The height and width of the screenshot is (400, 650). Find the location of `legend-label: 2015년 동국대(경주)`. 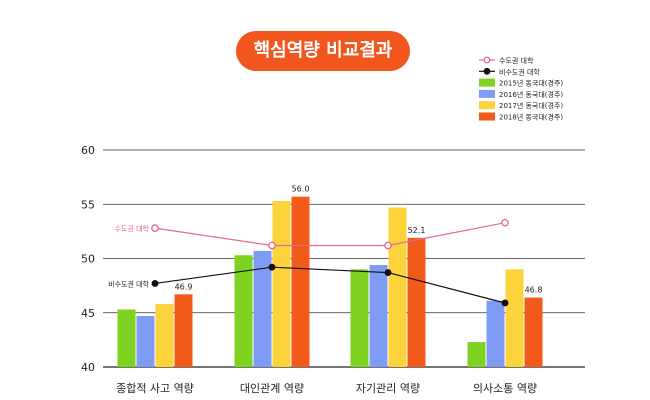

legend-label: 2015년 동국대(경주) is located at coordinates (531, 83).